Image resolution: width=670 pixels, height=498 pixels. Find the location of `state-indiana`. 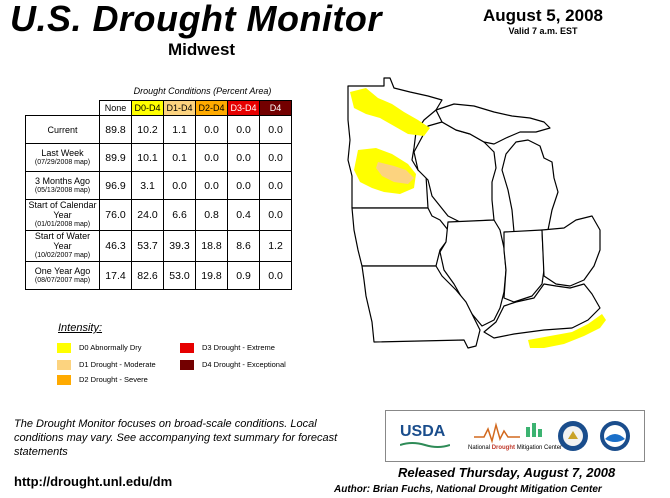

state-indiana is located at coordinates (524, 266).